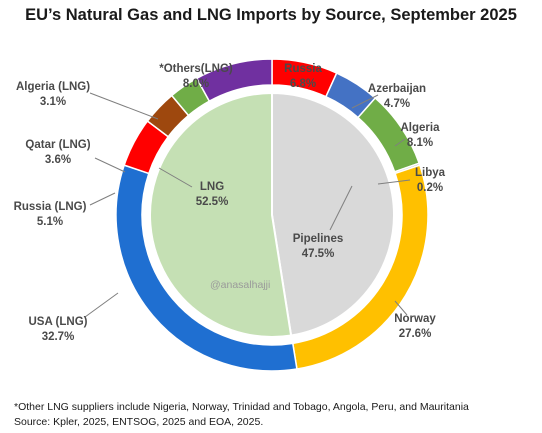  I want to click on inner-label-name-lng: LNG, so click(212, 187).